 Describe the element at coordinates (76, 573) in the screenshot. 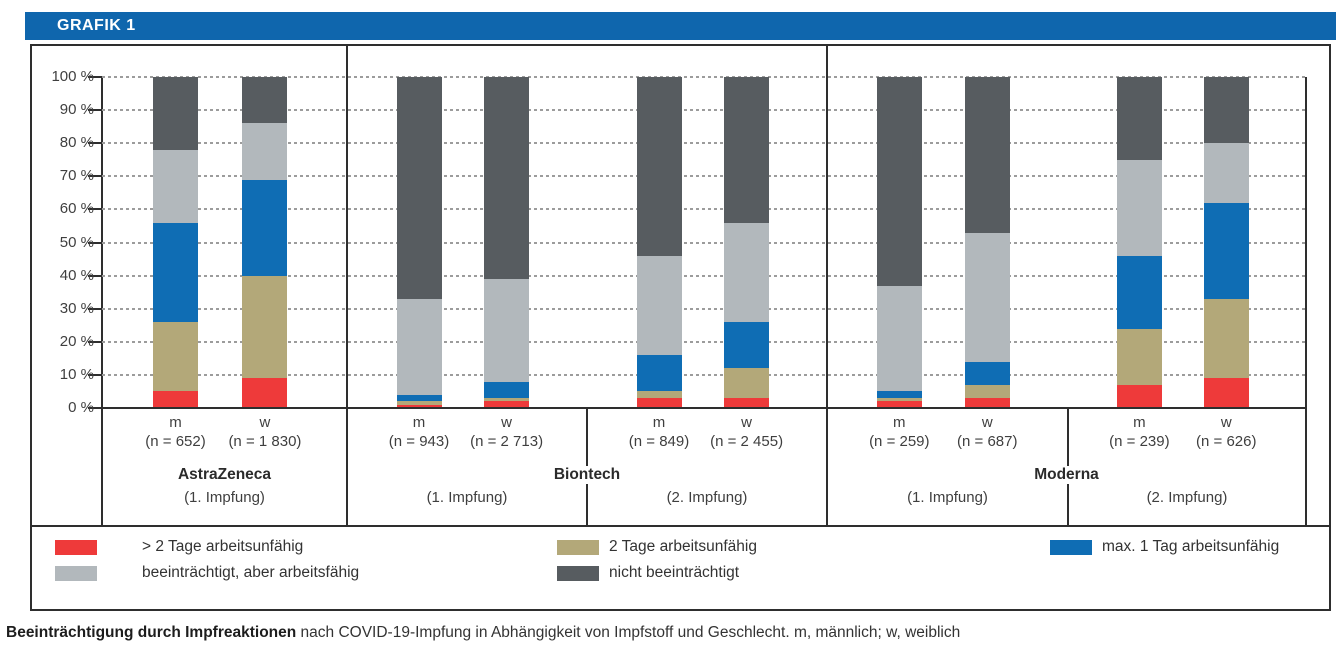

I see `legend-swatch-ltgray` at that location.